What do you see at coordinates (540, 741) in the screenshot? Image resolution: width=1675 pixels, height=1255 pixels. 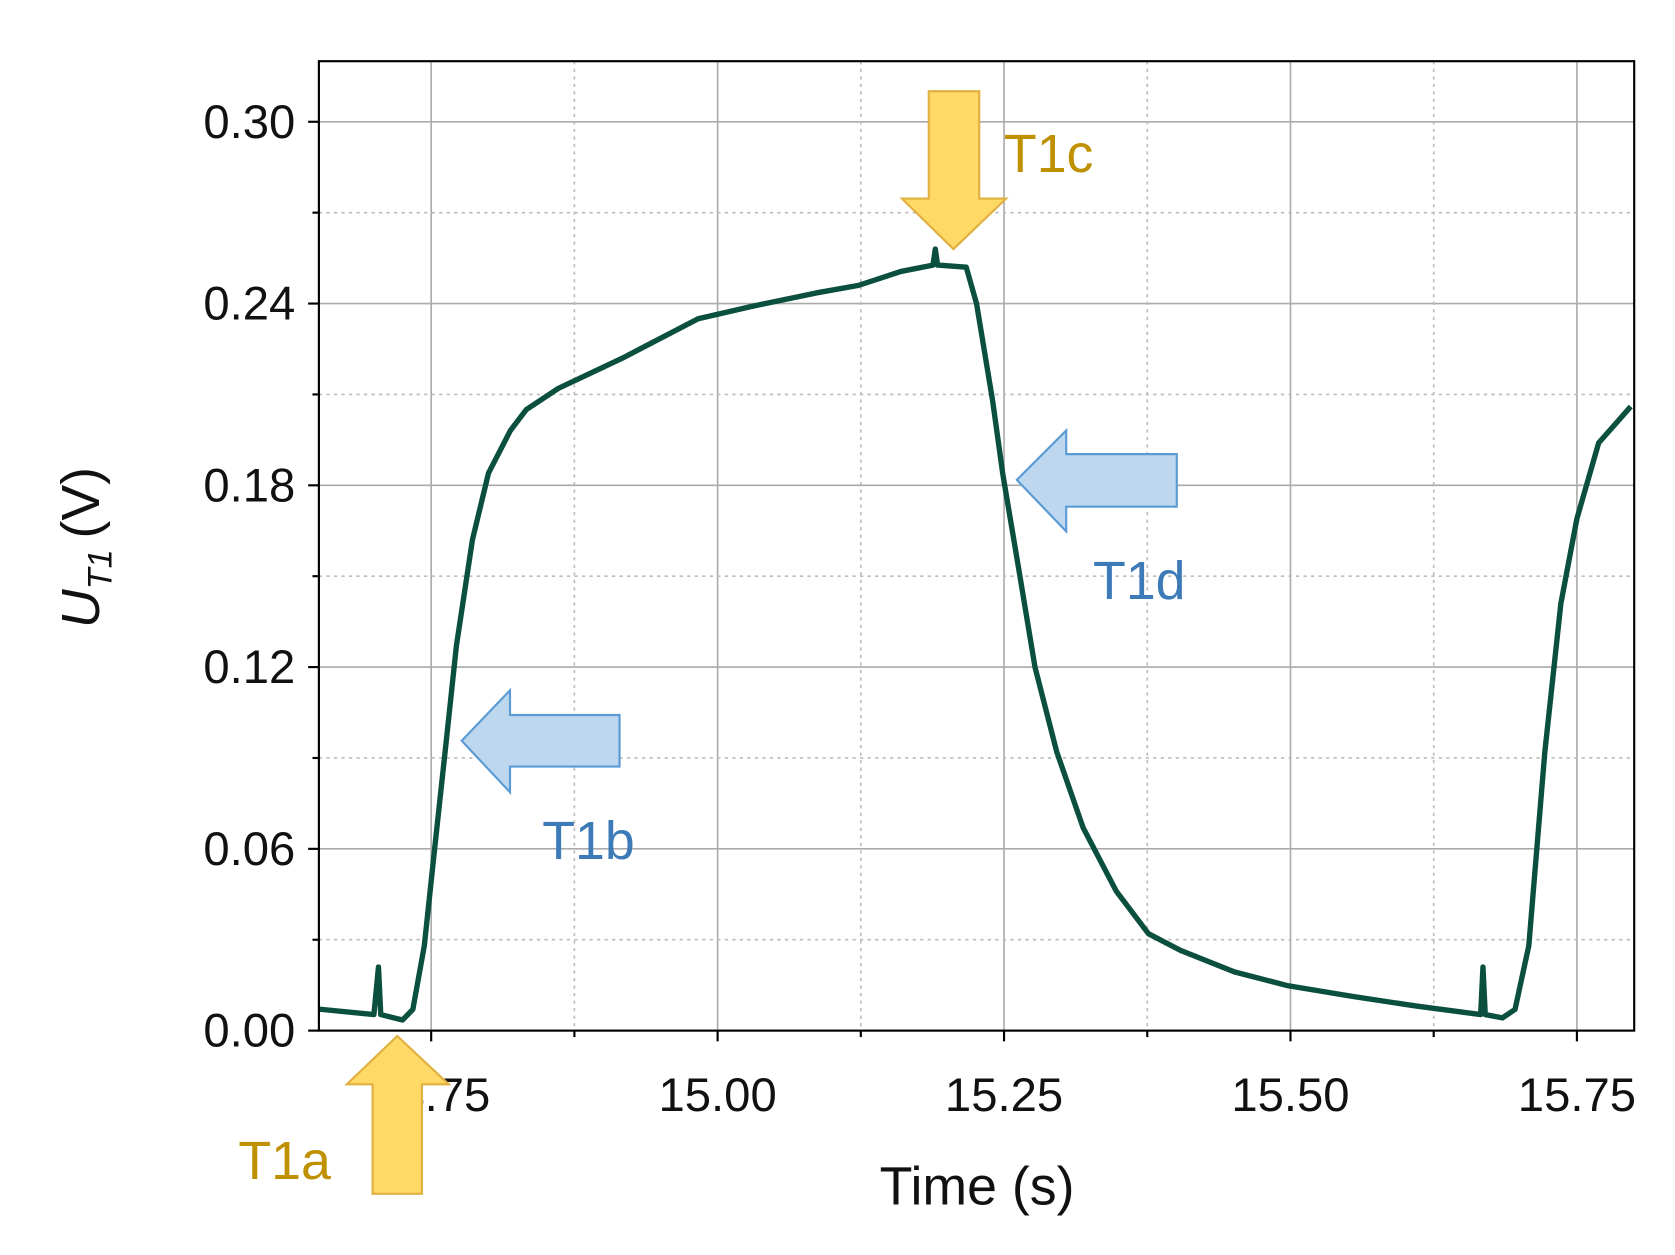 I see `arrow-t1b` at bounding box center [540, 741].